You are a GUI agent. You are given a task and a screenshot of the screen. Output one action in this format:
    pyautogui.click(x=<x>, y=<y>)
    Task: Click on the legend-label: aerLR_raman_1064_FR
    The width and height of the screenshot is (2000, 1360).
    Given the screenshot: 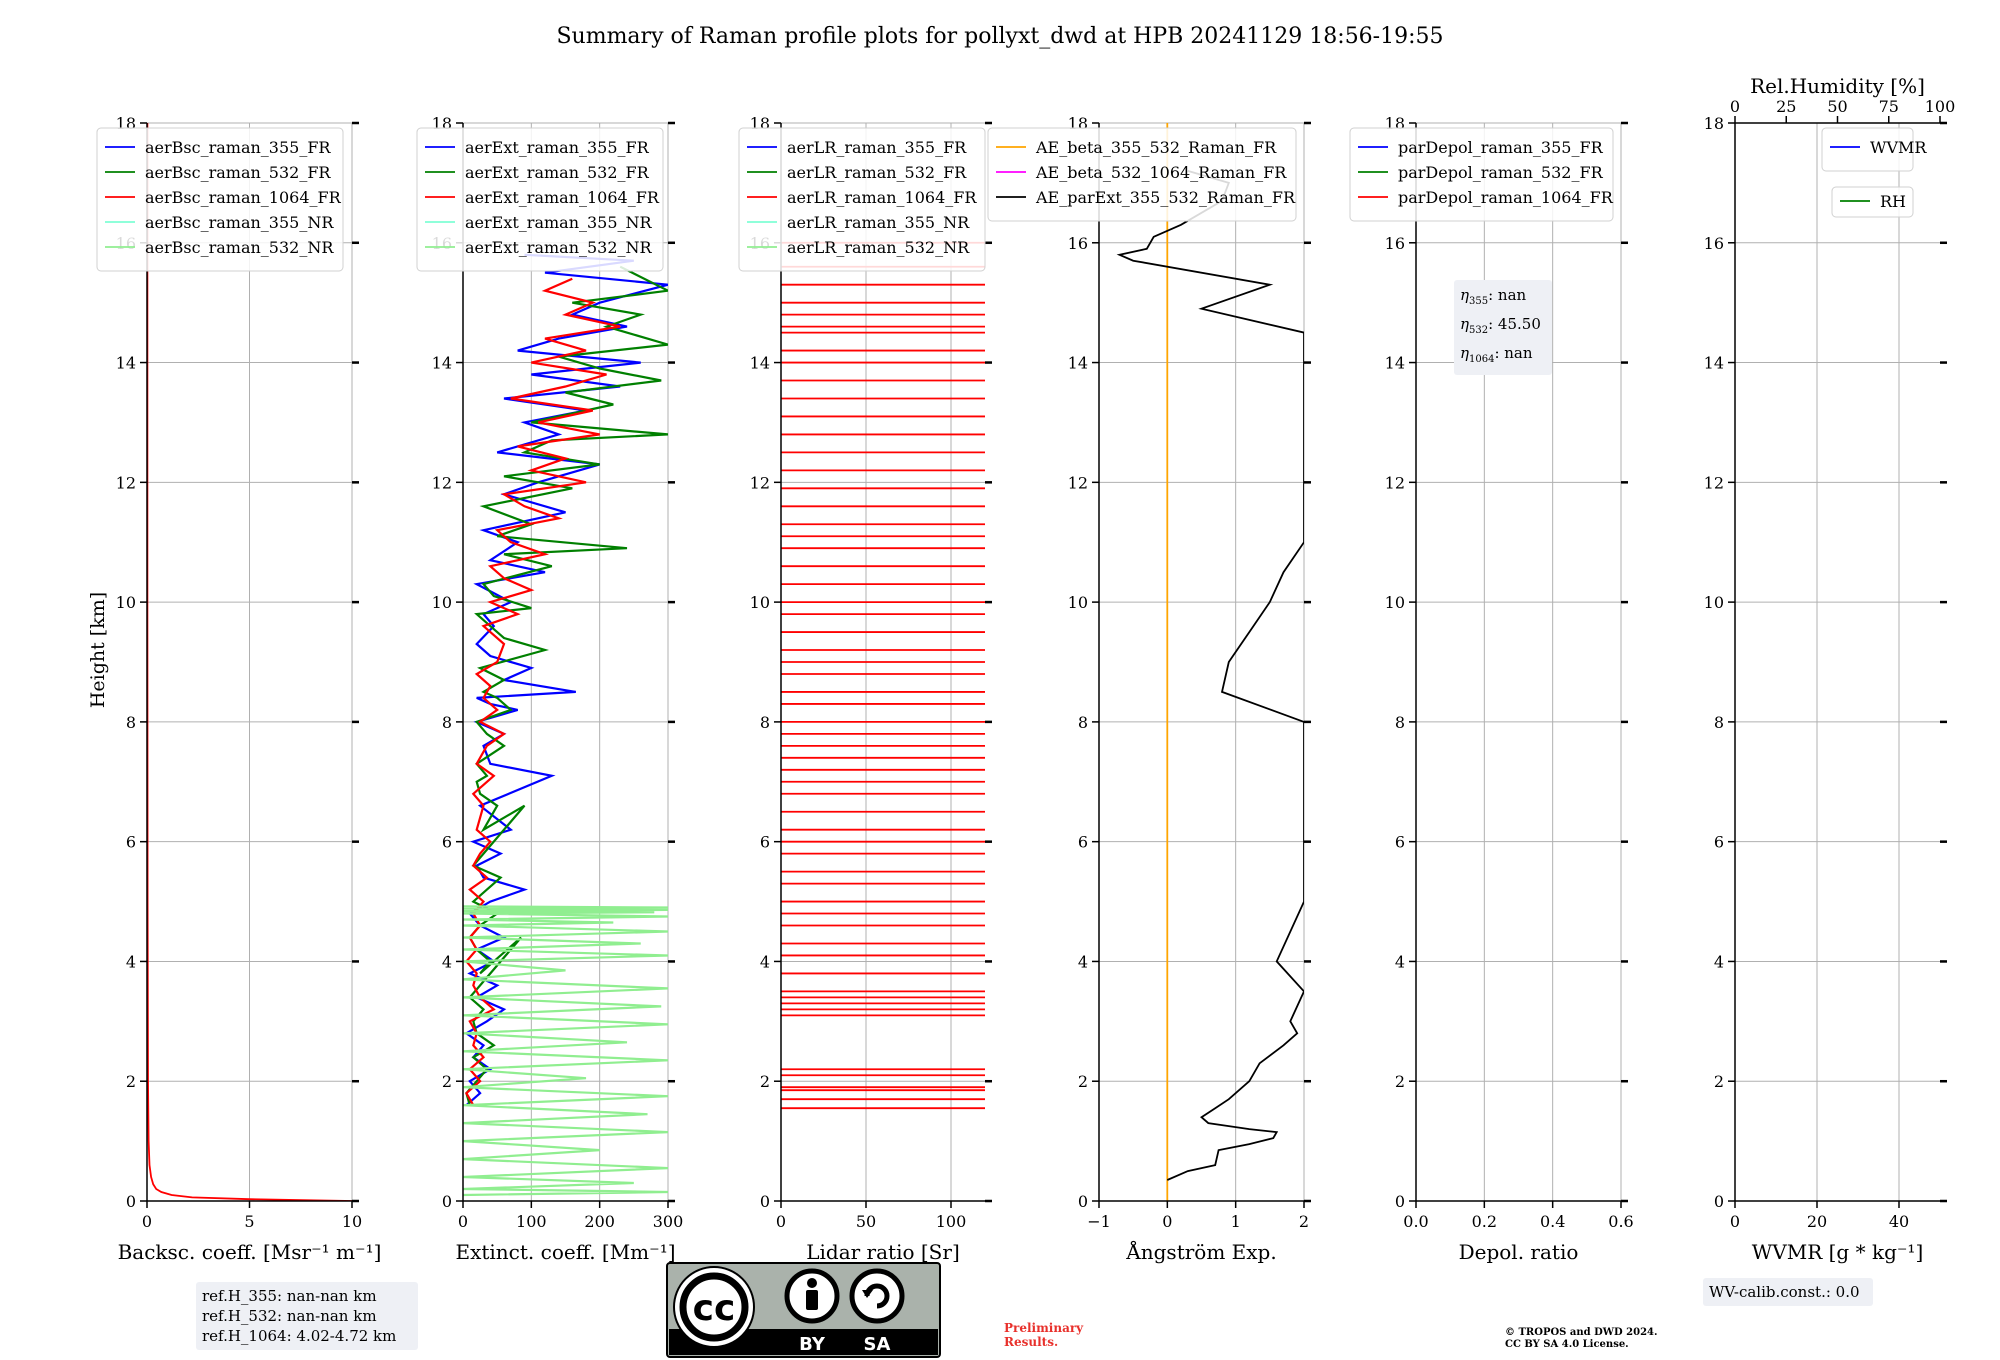 What is the action you would take?
    pyautogui.click(x=882, y=197)
    